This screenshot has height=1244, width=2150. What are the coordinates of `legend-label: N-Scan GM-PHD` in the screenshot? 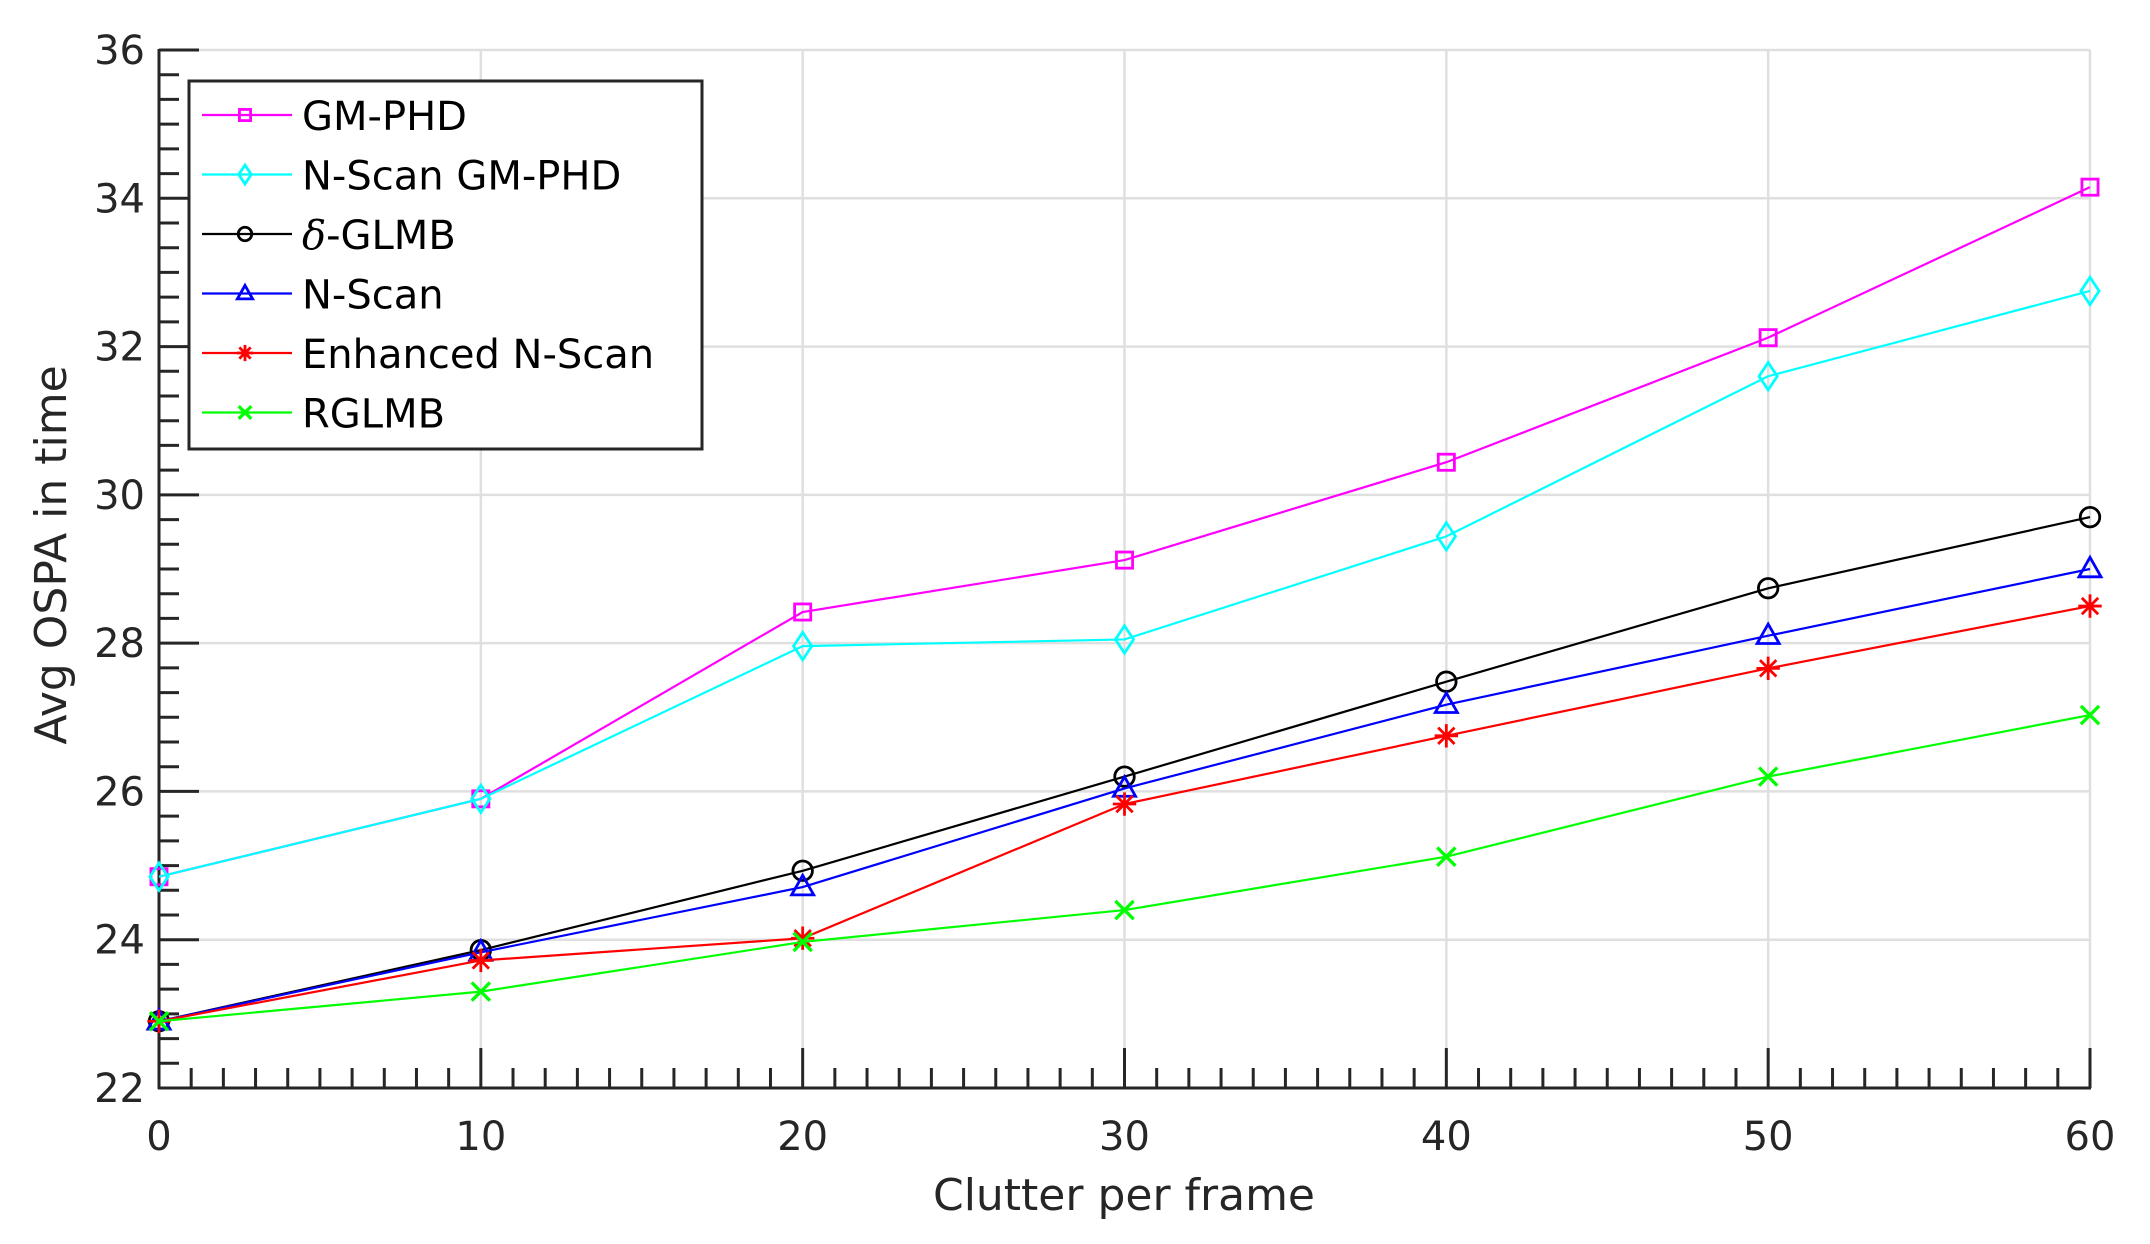 It's located at (461, 177).